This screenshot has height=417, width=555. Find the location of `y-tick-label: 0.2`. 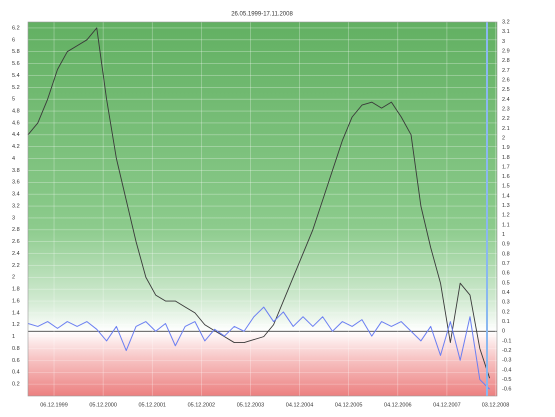

y-tick-label: 0.2 is located at coordinates (16, 385).